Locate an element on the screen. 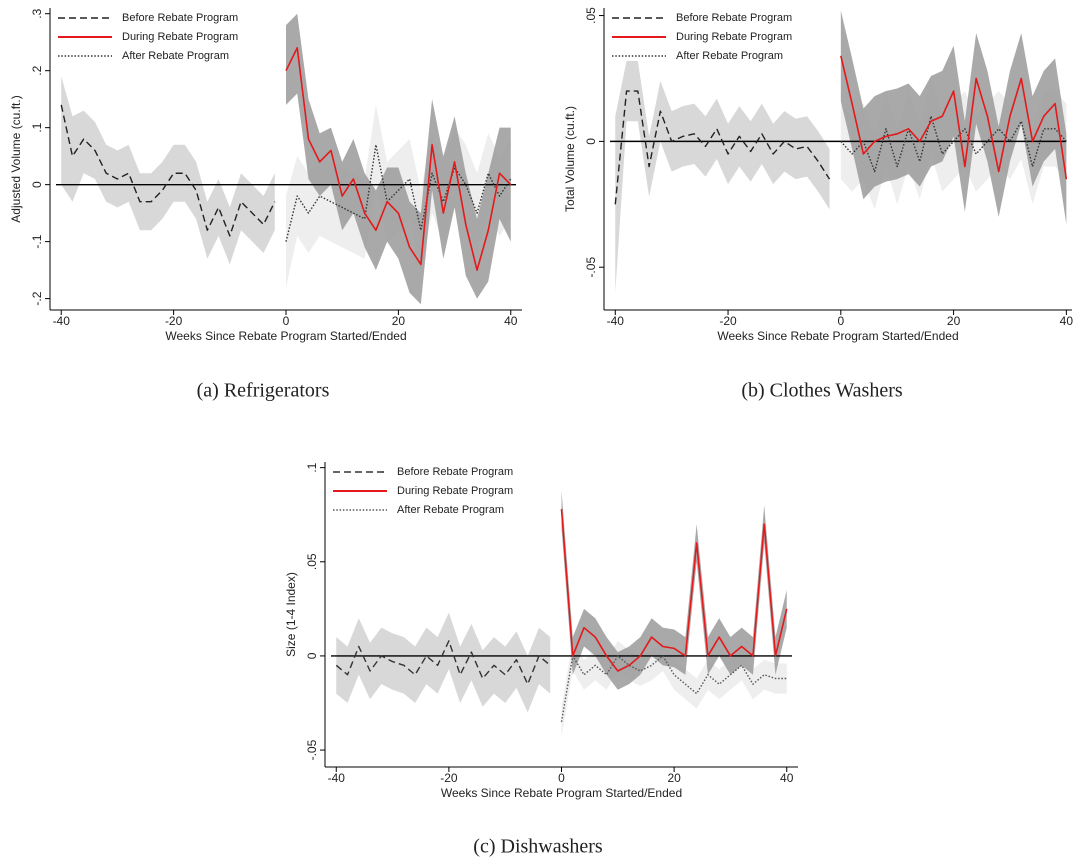 The height and width of the screenshot is (861, 1077). y-tick-label: -.2 is located at coordinates (37, 298).